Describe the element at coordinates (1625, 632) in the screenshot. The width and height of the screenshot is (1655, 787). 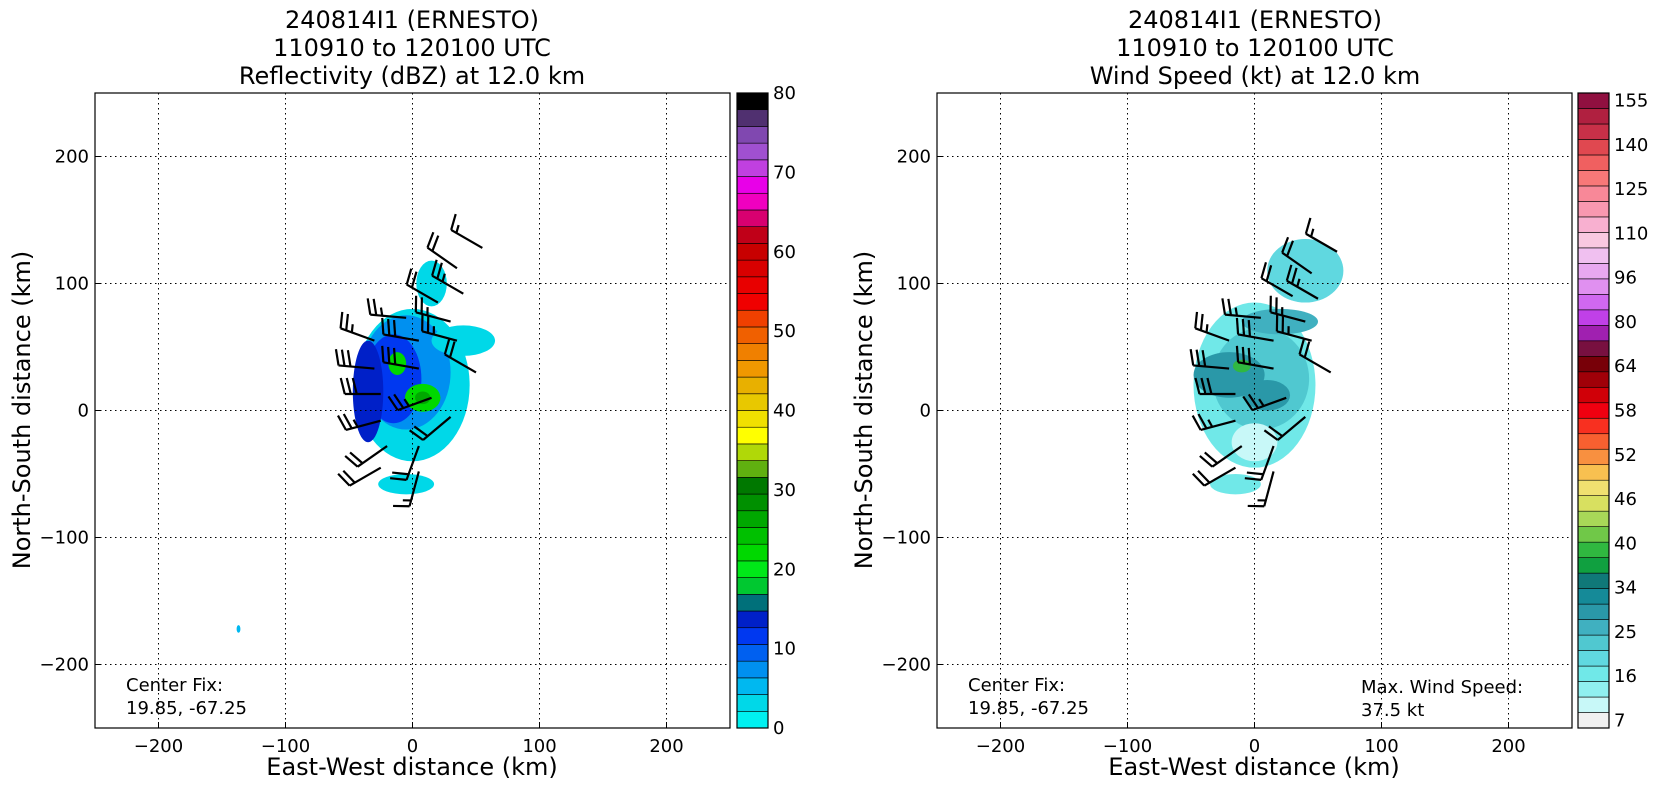
I see `wind-colorbar-tick-label: 25` at that location.